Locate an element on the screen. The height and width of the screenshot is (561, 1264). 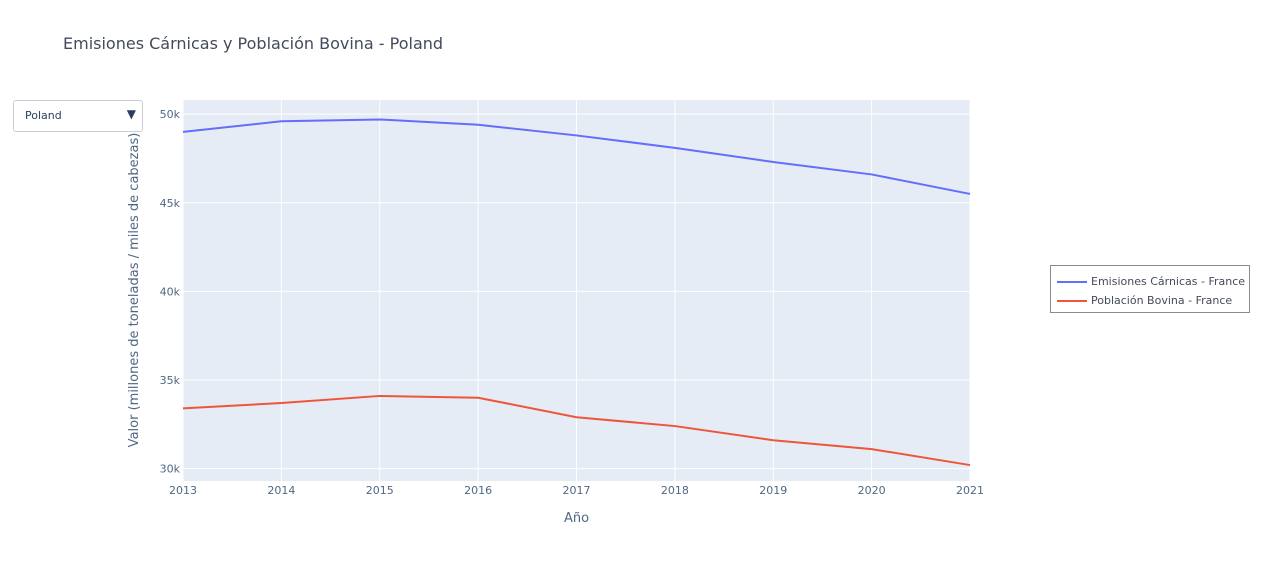
y-tick-label: 45k is located at coordinates (170, 203).